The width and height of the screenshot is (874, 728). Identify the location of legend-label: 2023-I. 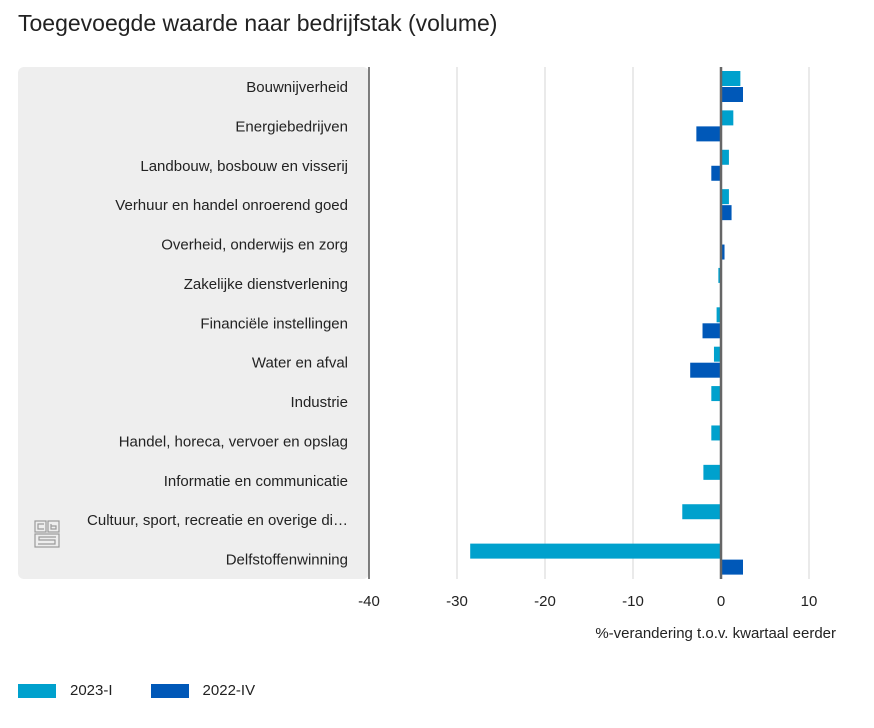
(91, 690).